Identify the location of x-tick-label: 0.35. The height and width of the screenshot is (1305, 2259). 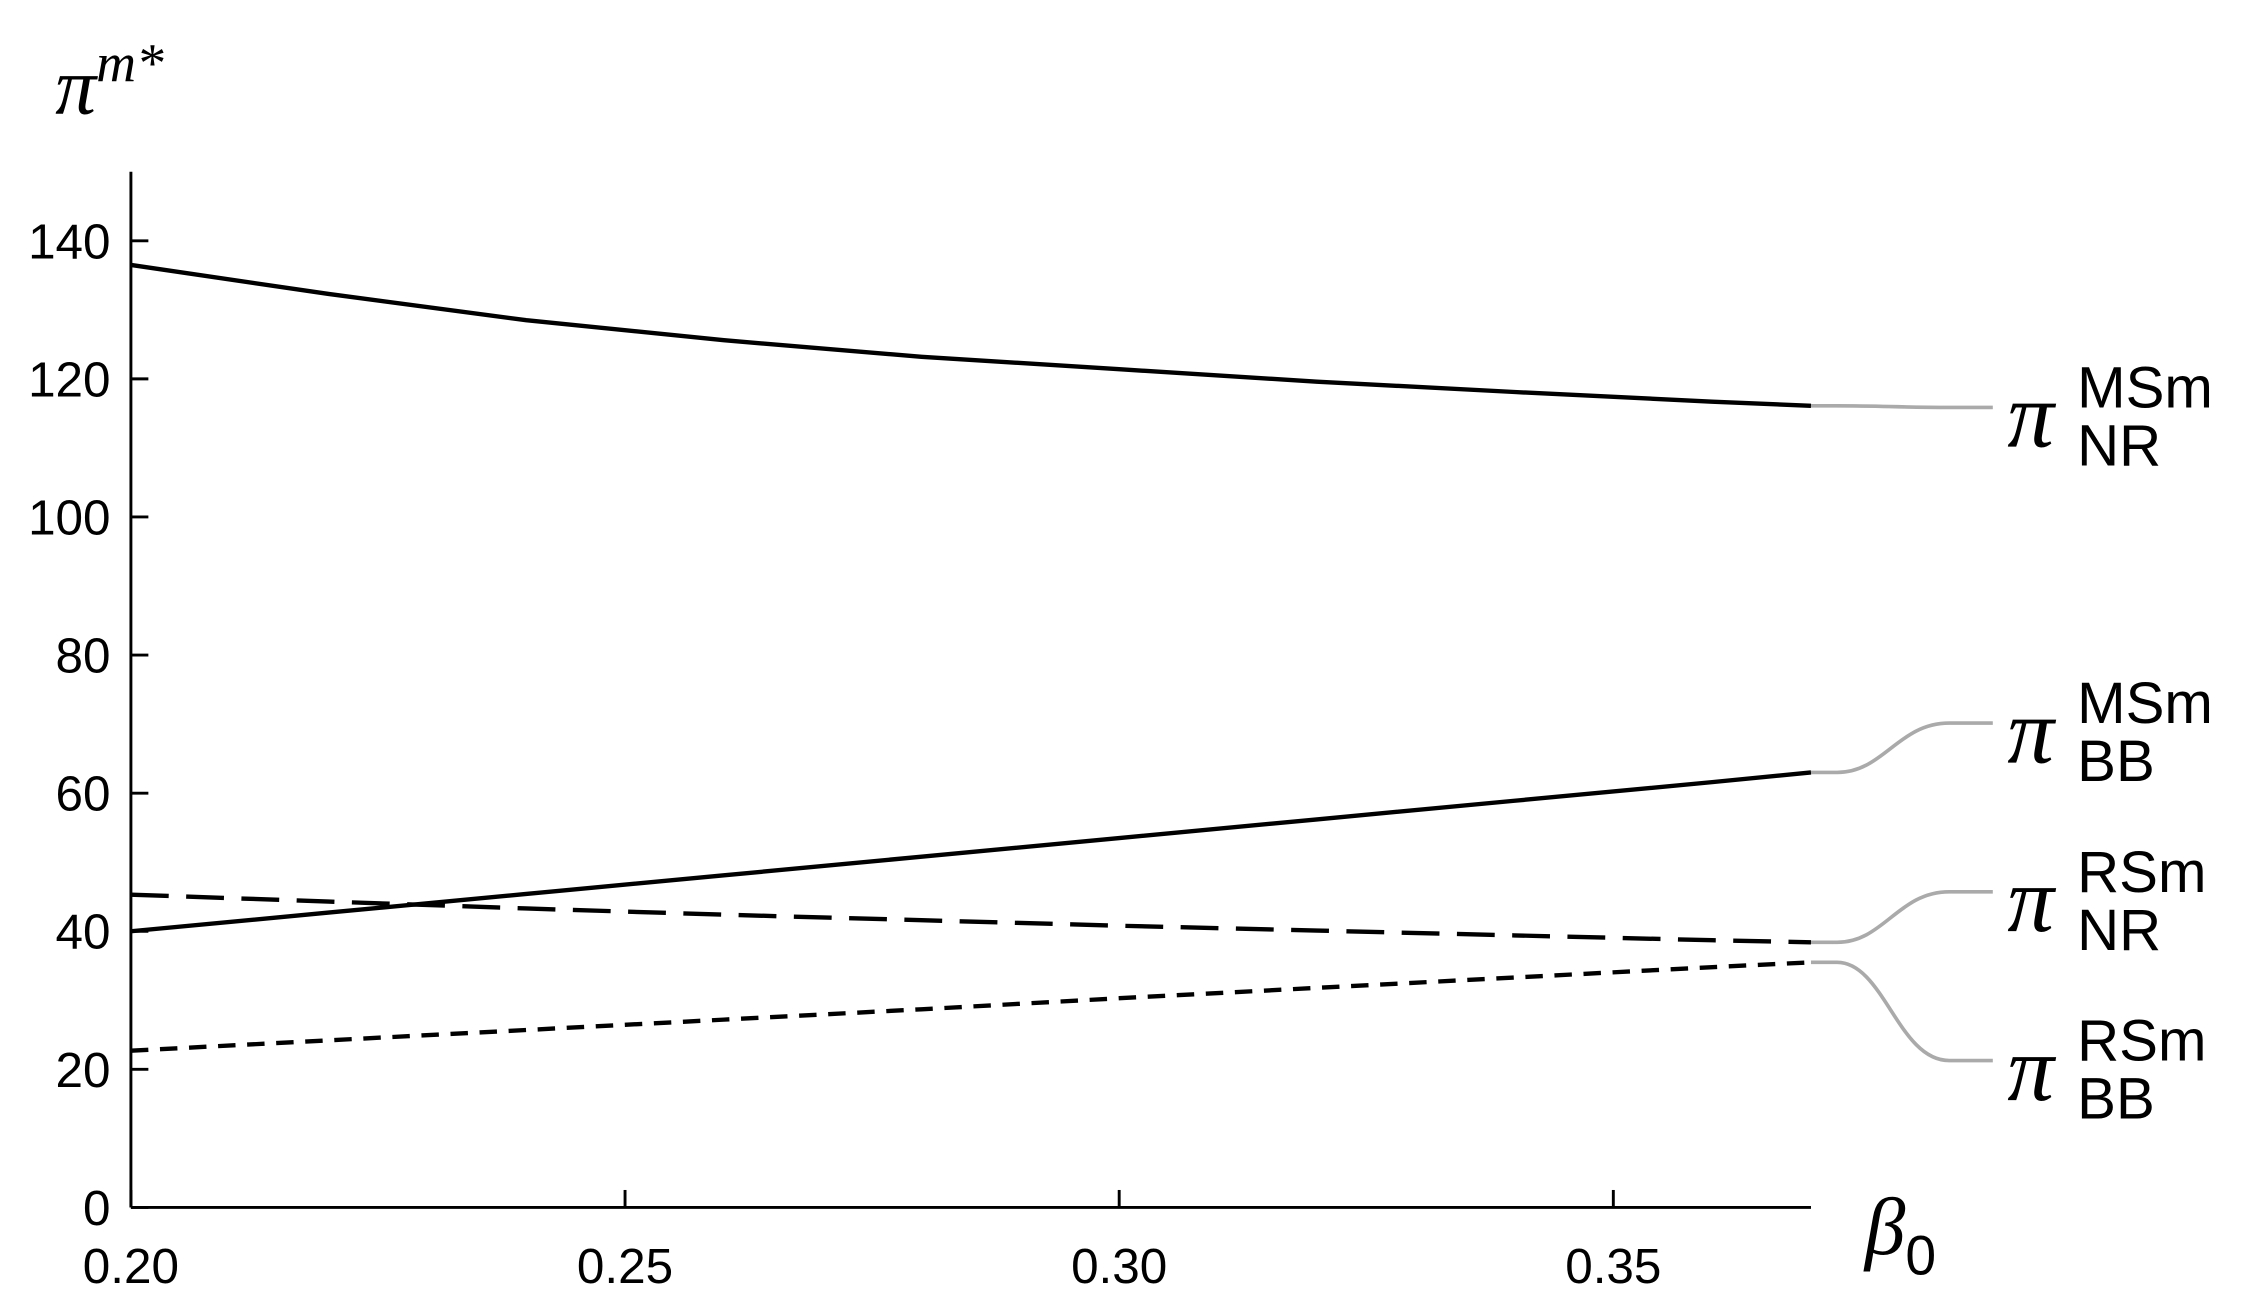
(1613, 1266).